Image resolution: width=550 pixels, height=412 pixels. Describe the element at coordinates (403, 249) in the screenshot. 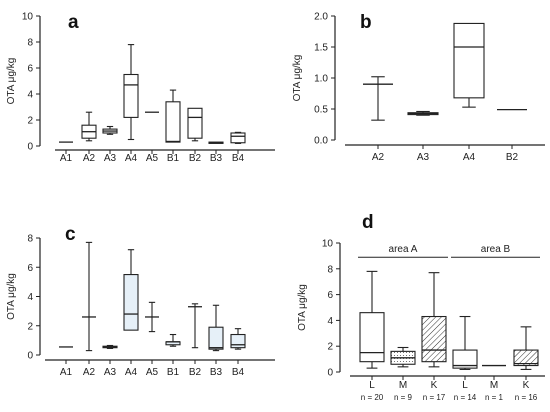

I see `group-label: area A` at that location.